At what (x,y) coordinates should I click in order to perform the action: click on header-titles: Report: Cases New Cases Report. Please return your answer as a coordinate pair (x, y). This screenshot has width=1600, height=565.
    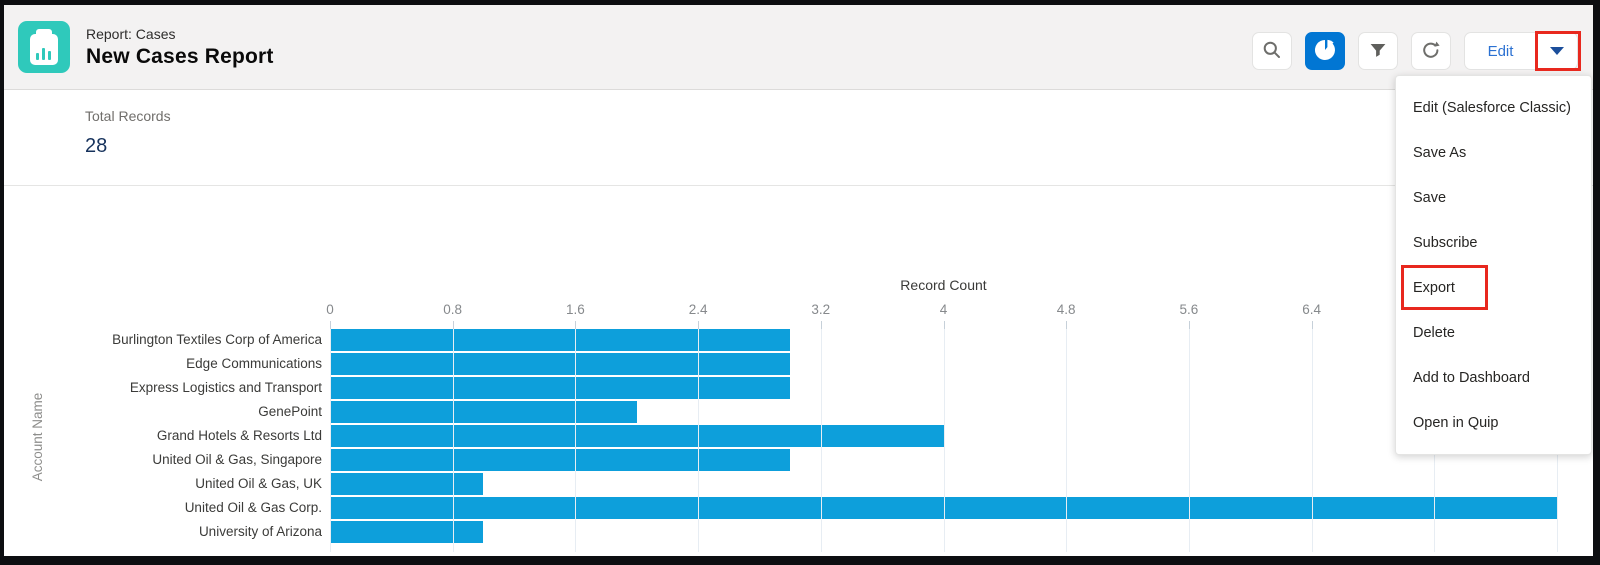
    Looking at the image, I should click on (180, 47).